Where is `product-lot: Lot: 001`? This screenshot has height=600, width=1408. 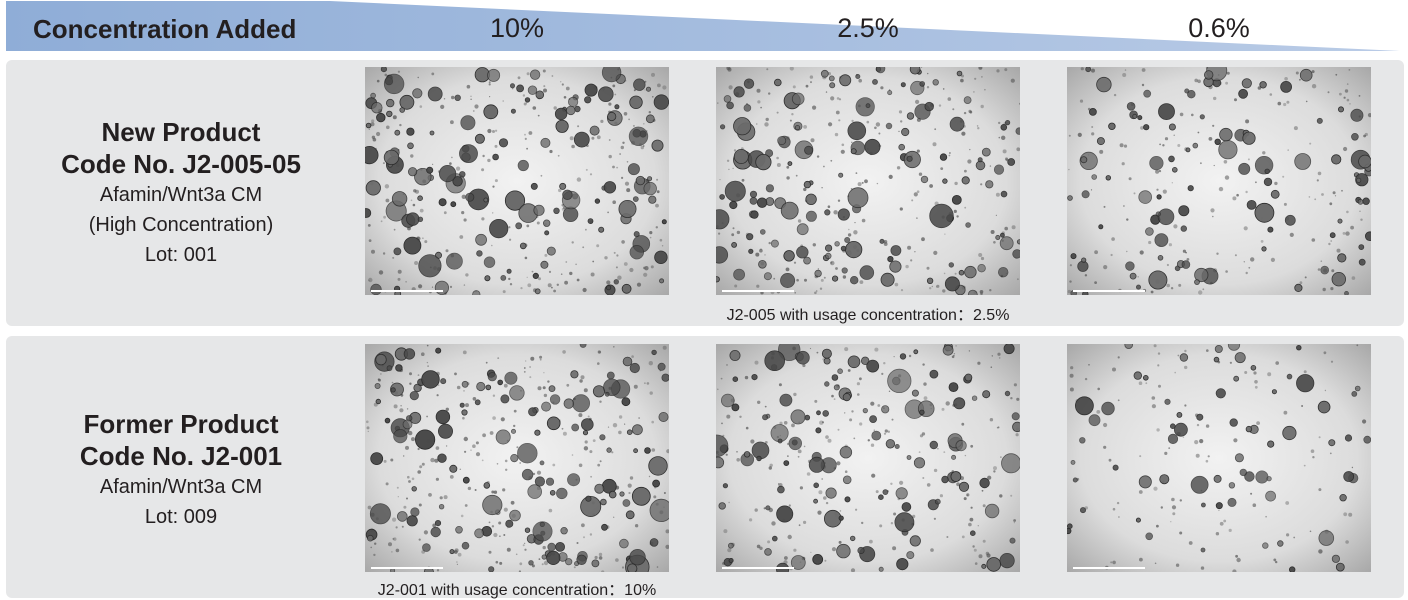
product-lot: Lot: 001 is located at coordinates (181, 255).